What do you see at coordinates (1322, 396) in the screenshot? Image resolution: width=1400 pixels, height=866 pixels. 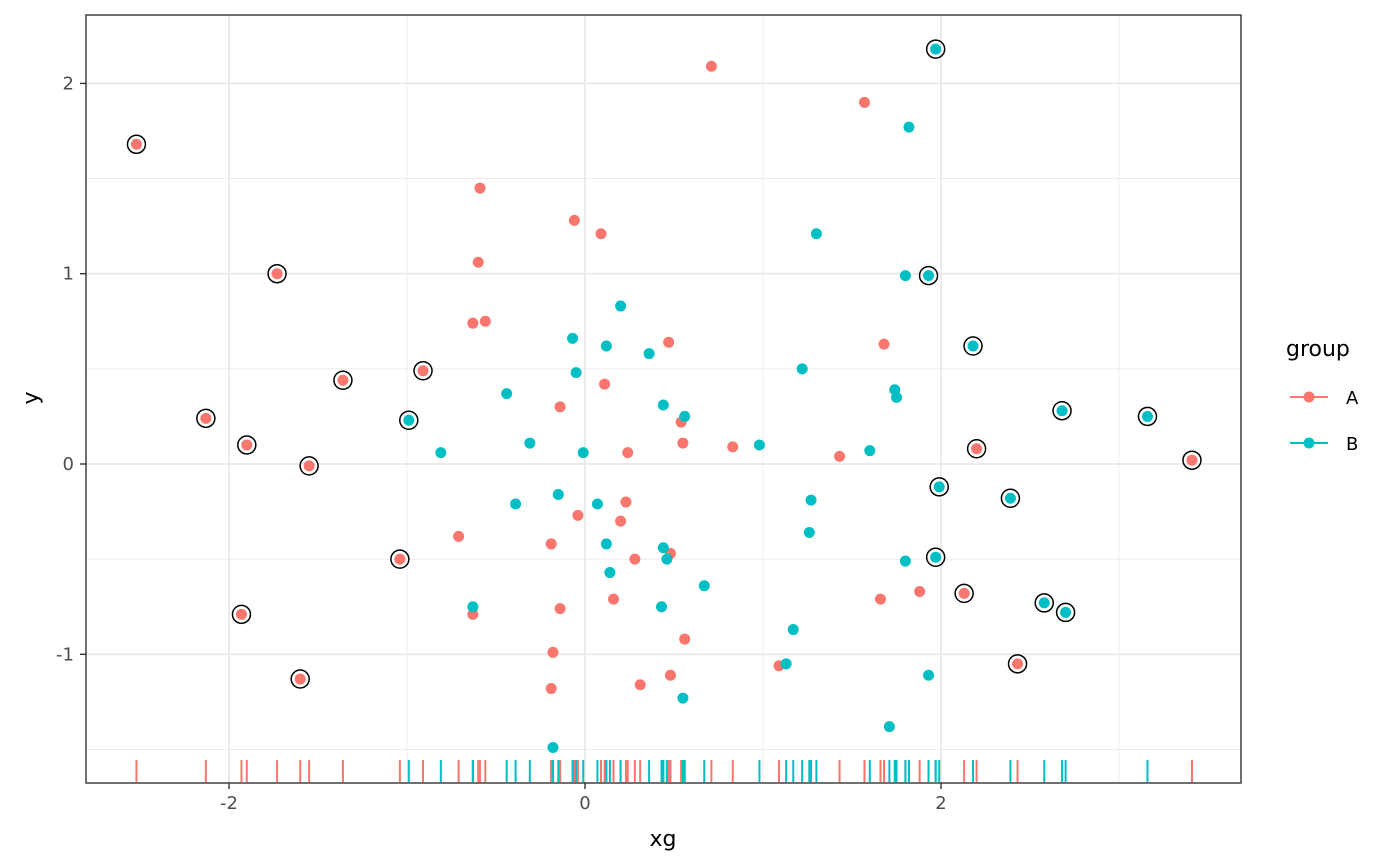 I see `legend: group A B` at bounding box center [1322, 396].